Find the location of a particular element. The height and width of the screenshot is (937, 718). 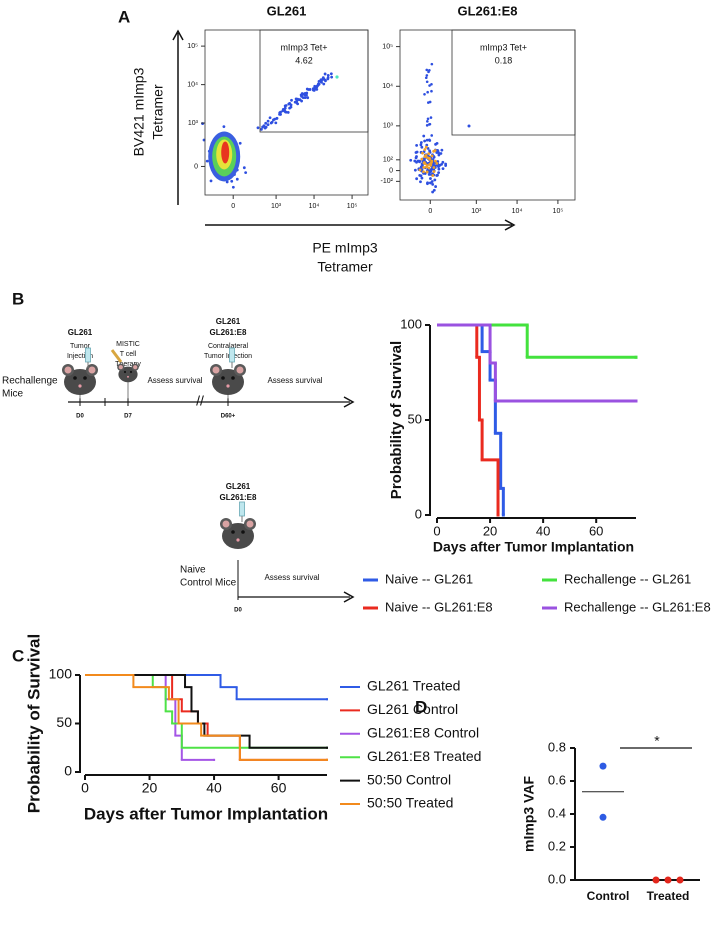

y-tick-label: 10³ is located at coordinates (193, 123).